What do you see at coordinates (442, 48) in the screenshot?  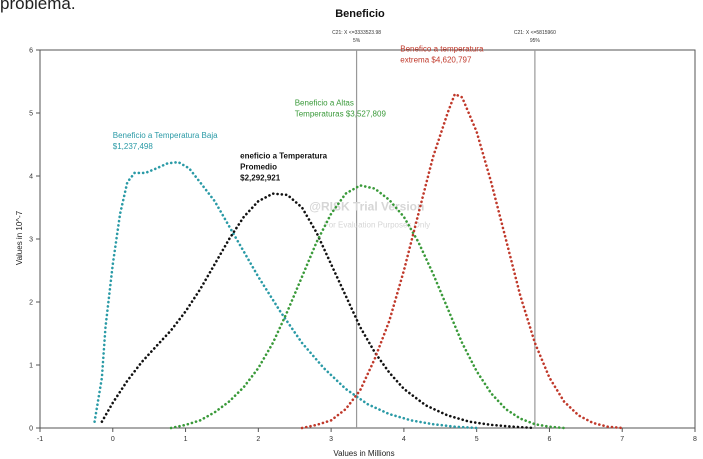 I see `annotation-line: Benefico a temperatura` at bounding box center [442, 48].